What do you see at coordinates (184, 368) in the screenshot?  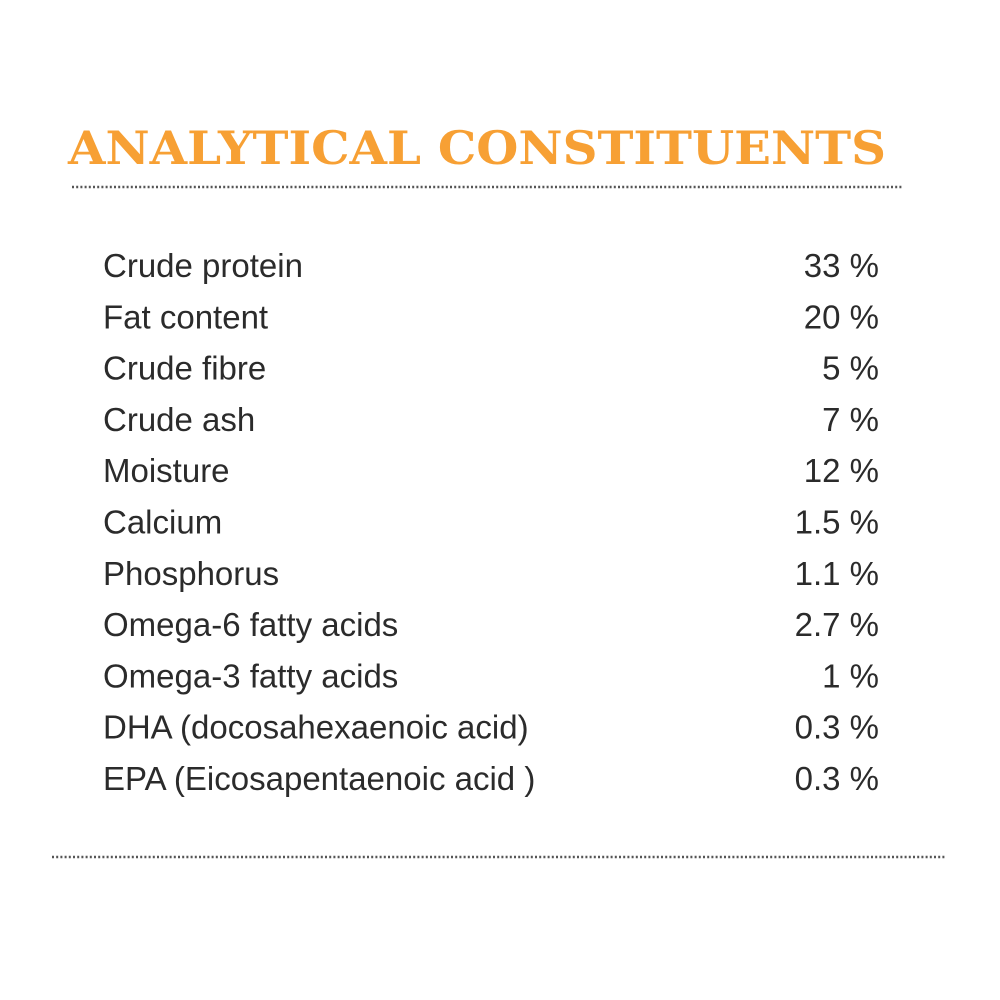 I see `constituent-name: Crude fibre` at bounding box center [184, 368].